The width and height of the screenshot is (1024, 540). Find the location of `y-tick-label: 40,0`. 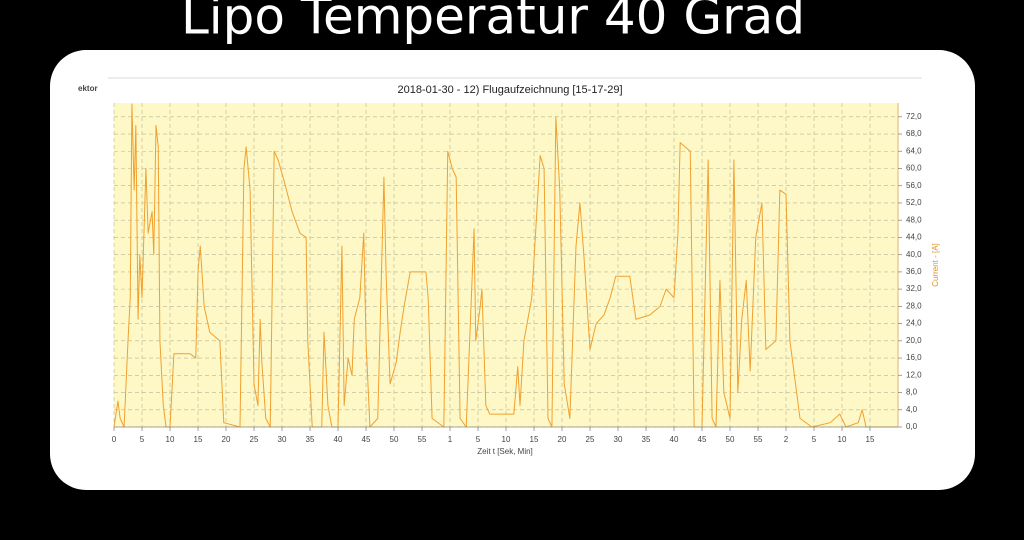

y-tick-label: 40,0 is located at coordinates (914, 254).